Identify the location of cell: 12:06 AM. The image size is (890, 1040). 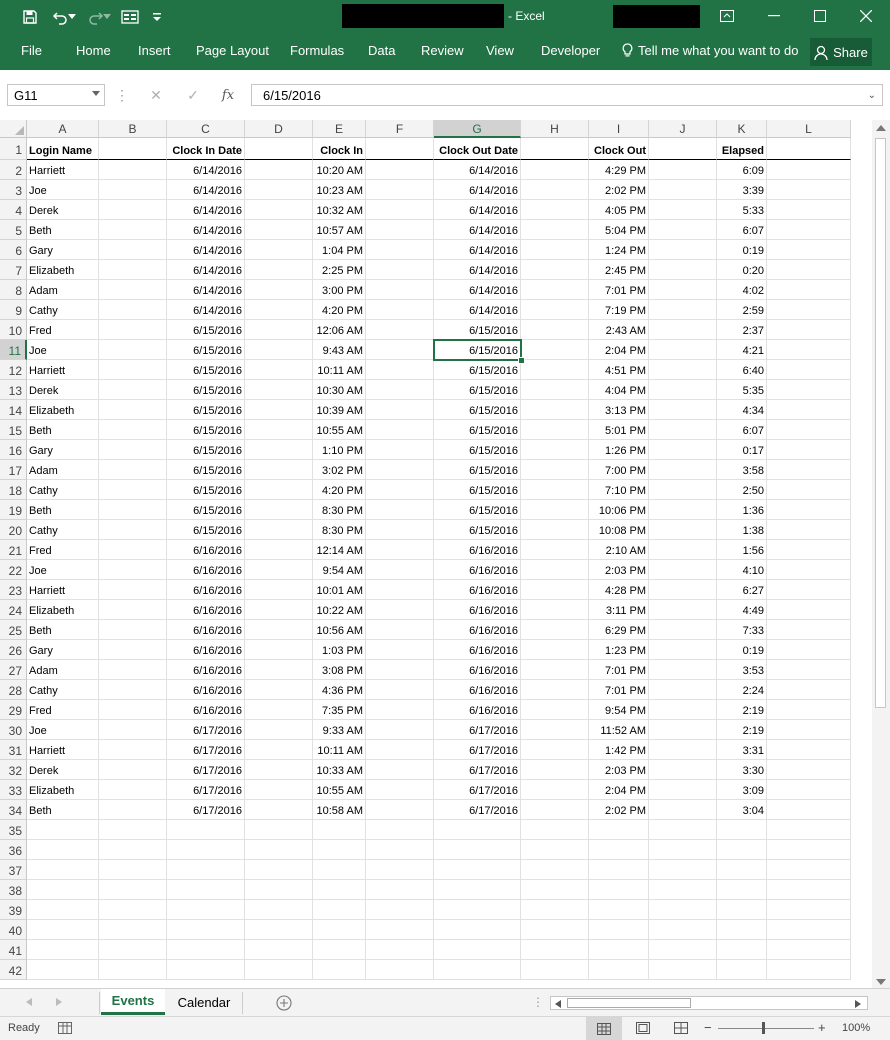
(339, 330).